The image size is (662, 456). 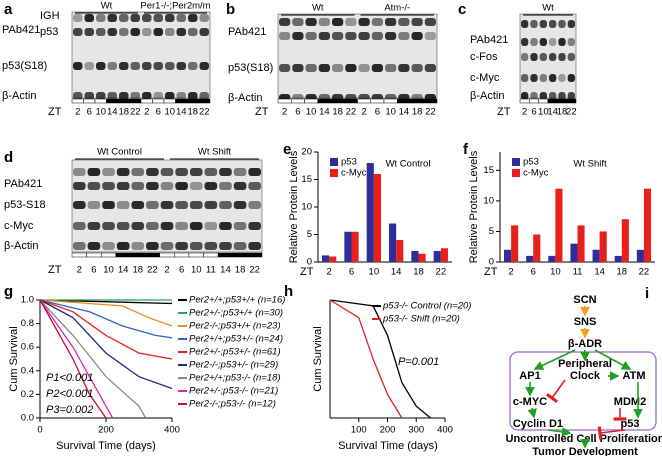 I want to click on x-tick-label: 2, so click(x=329, y=272).